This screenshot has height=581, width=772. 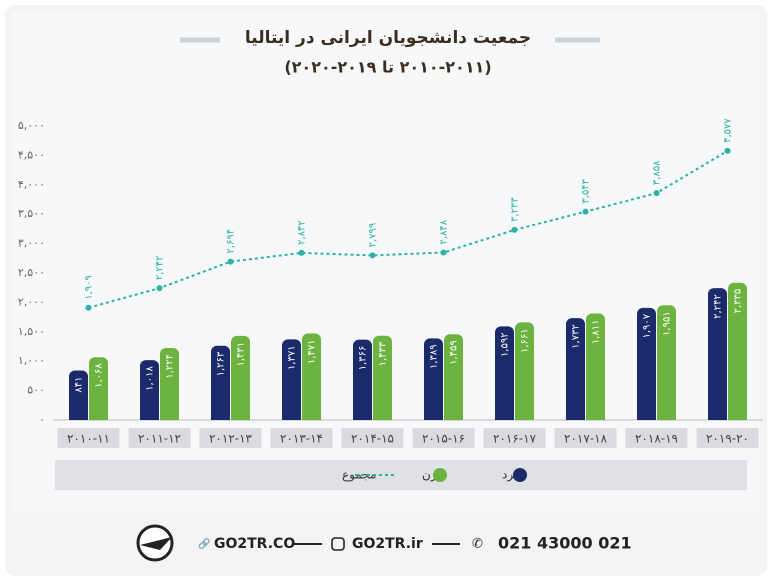 I want to click on footer: 🔗 GO2TR.CO GO2TR.ir ✆ 021 43000 021, so click(x=384, y=543).